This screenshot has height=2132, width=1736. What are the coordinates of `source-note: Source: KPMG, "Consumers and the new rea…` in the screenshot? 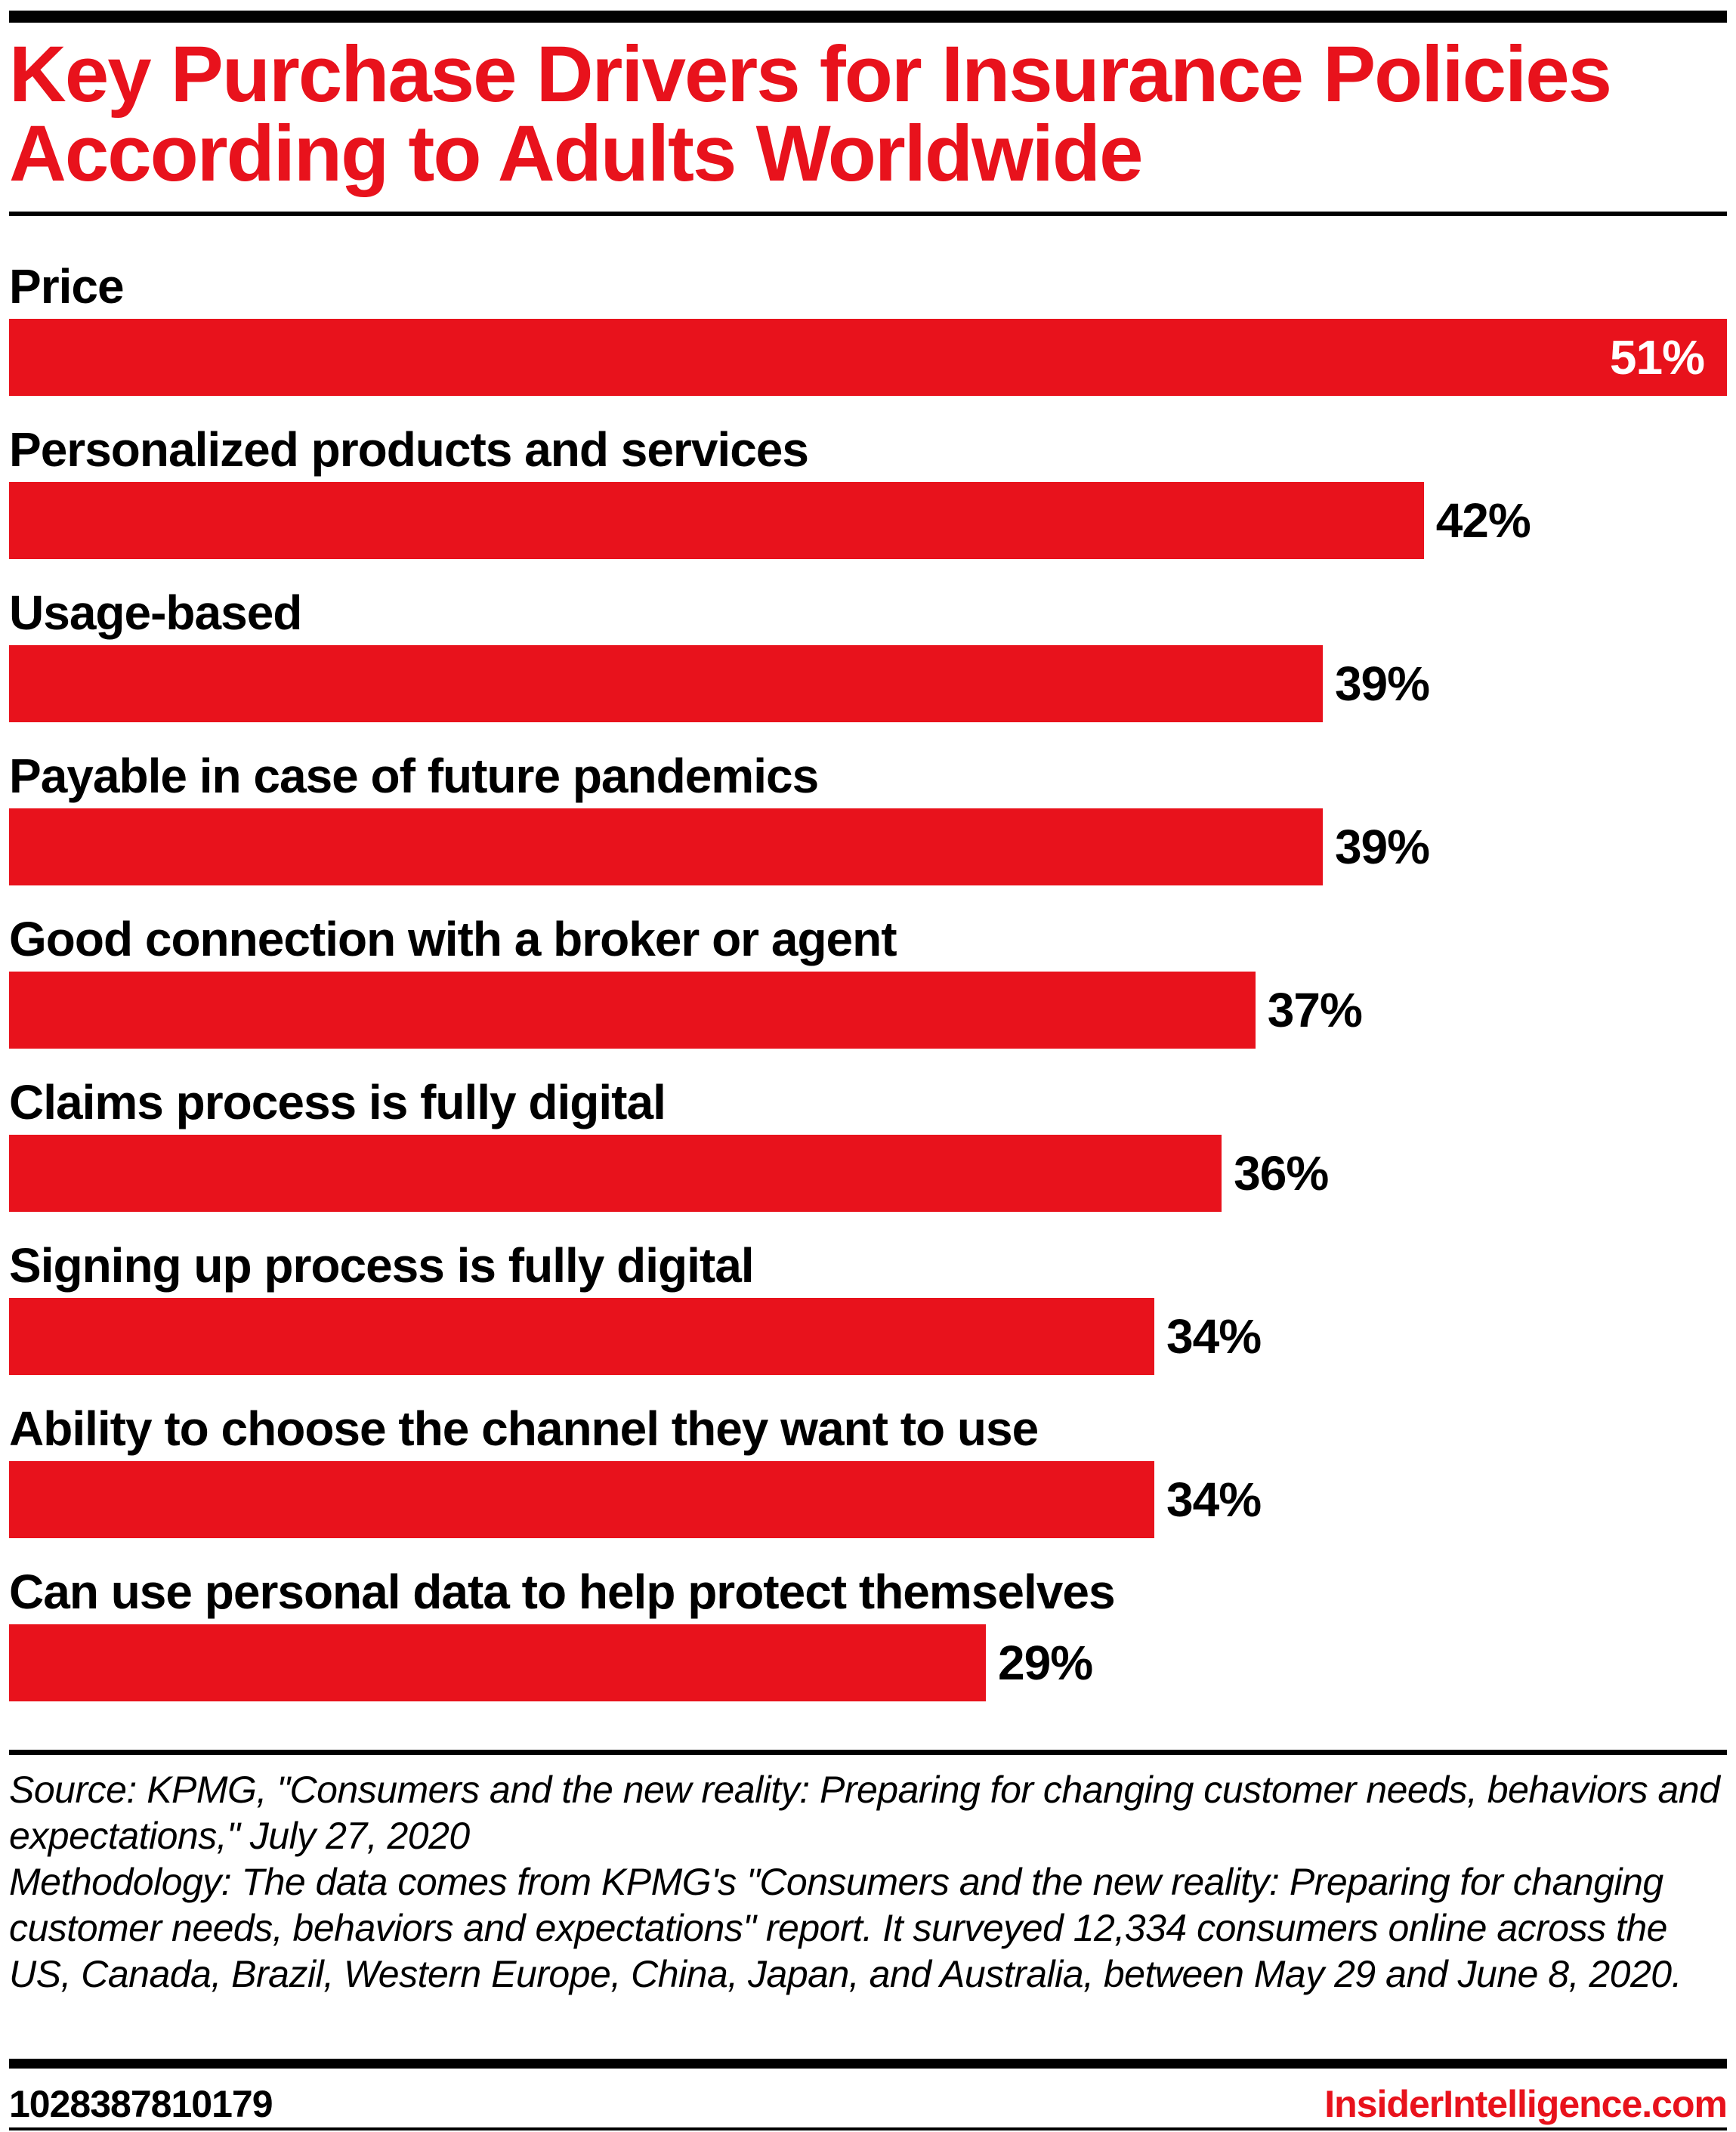 It's located at (864, 1813).